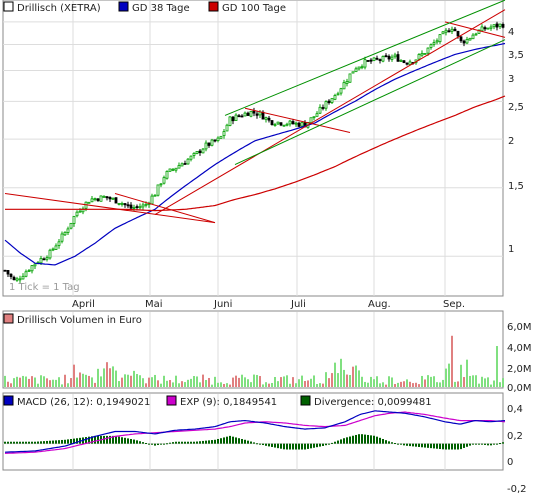 The width and height of the screenshot is (545, 500). I want to click on y-tick-label: 2,0M, so click(519, 369).